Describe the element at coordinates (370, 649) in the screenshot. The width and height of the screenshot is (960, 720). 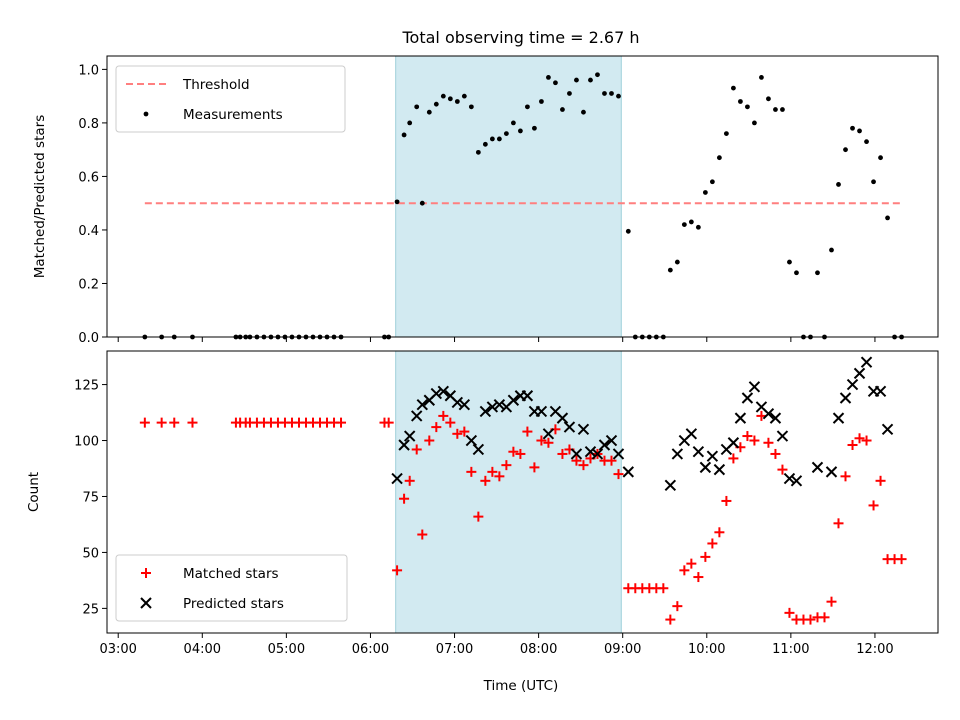
I see `x-tick-label: 06:00` at that location.